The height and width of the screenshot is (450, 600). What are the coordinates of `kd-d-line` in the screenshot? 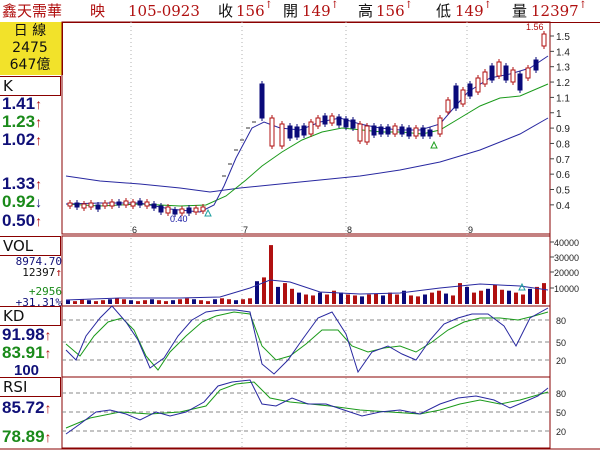 It's located at (307, 341).